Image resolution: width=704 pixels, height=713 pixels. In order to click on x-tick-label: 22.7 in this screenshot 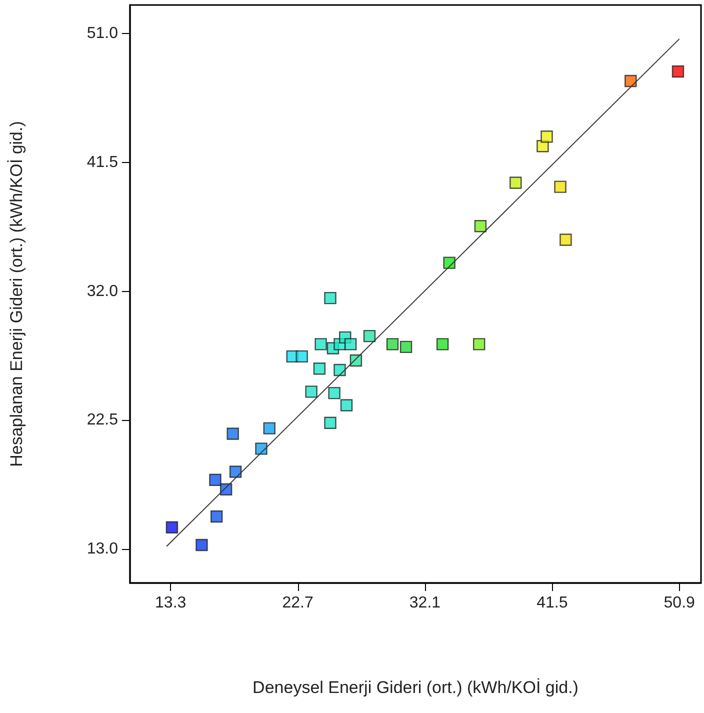, I will do `click(298, 603)`.